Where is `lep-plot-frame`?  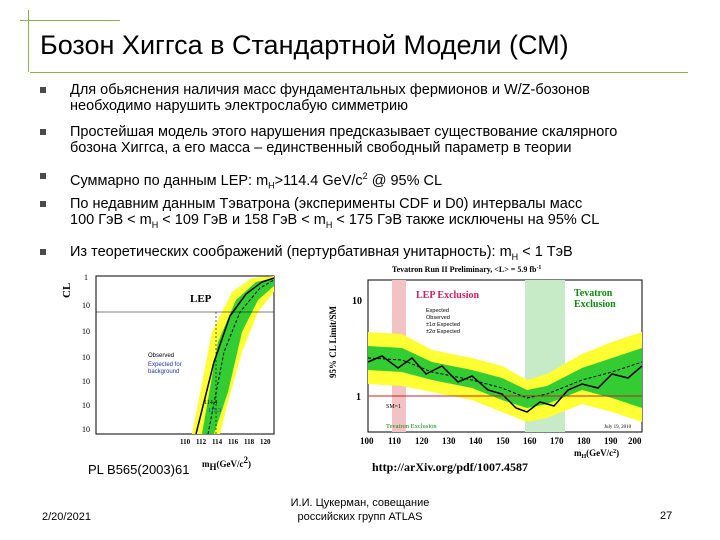 lep-plot-frame is located at coordinates (185, 355).